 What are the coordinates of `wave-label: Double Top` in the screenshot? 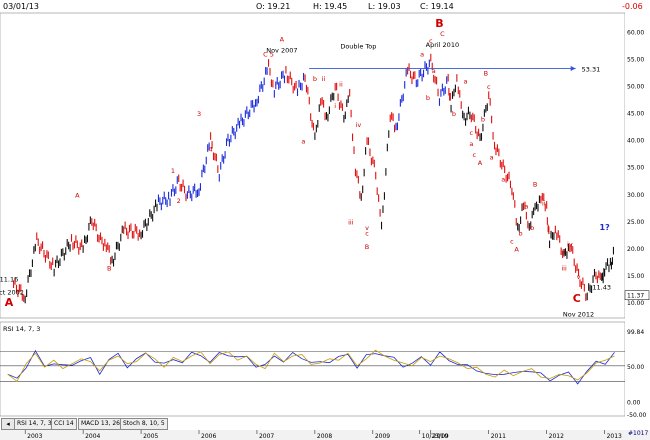 It's located at (358, 47).